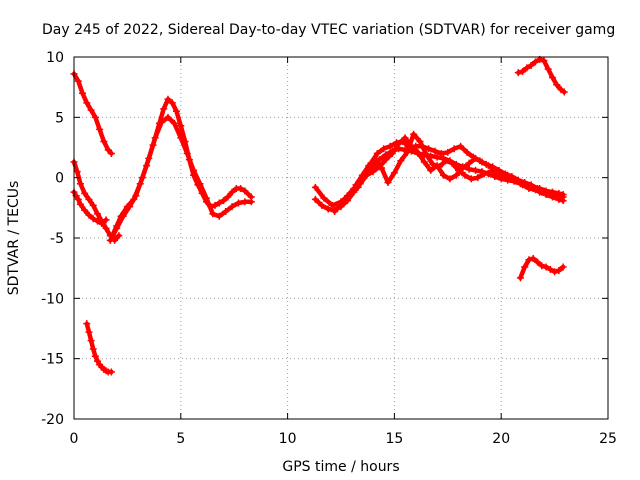  Describe the element at coordinates (59, 118) in the screenshot. I see `y-tick-label: 5` at that location.